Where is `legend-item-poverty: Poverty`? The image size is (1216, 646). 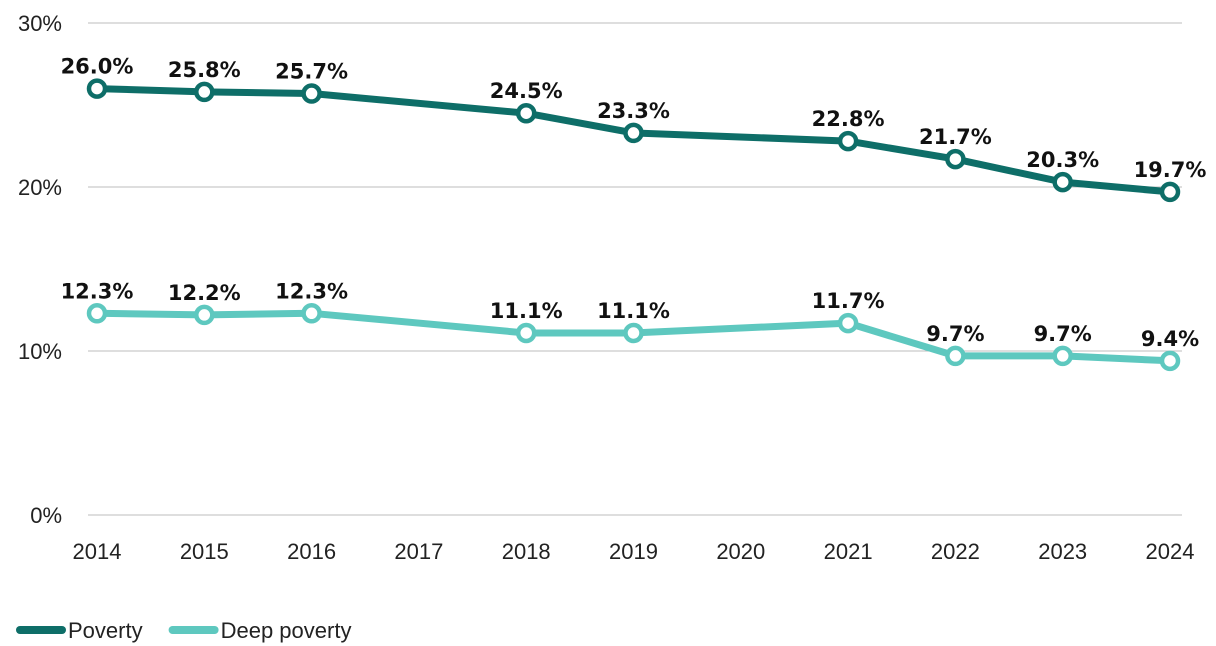 legend-item-poverty: Poverty is located at coordinates (79, 630).